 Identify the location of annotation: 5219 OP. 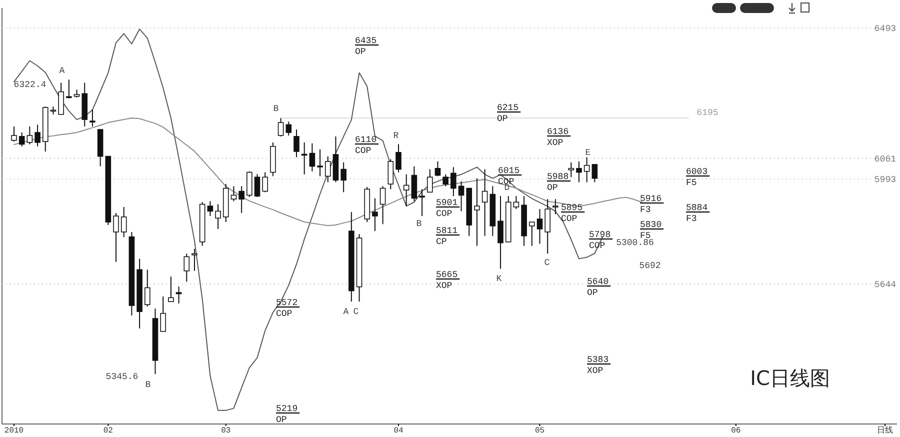
(287, 414).